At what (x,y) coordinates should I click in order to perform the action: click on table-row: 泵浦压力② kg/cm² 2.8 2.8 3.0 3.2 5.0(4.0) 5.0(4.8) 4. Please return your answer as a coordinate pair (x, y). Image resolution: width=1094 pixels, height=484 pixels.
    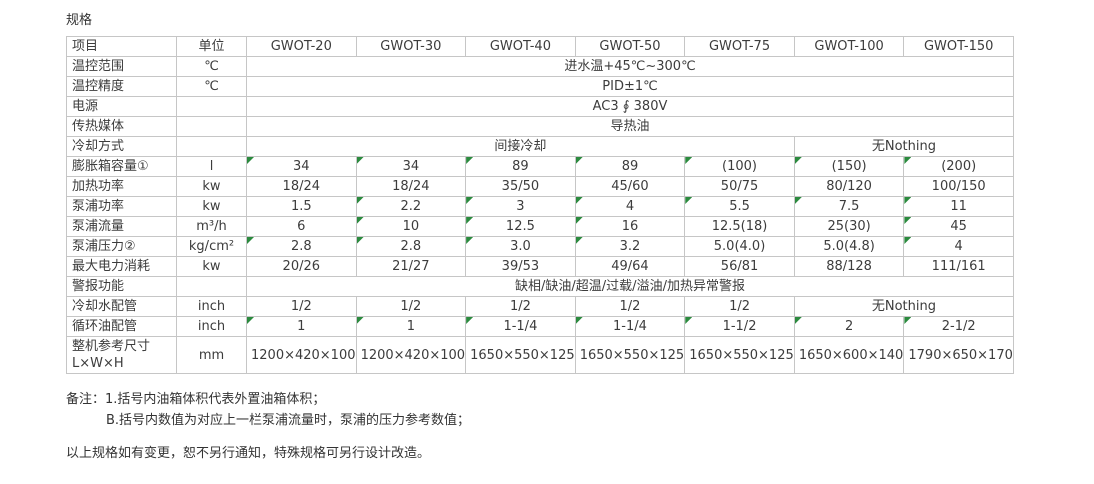
    Looking at the image, I should click on (540, 246).